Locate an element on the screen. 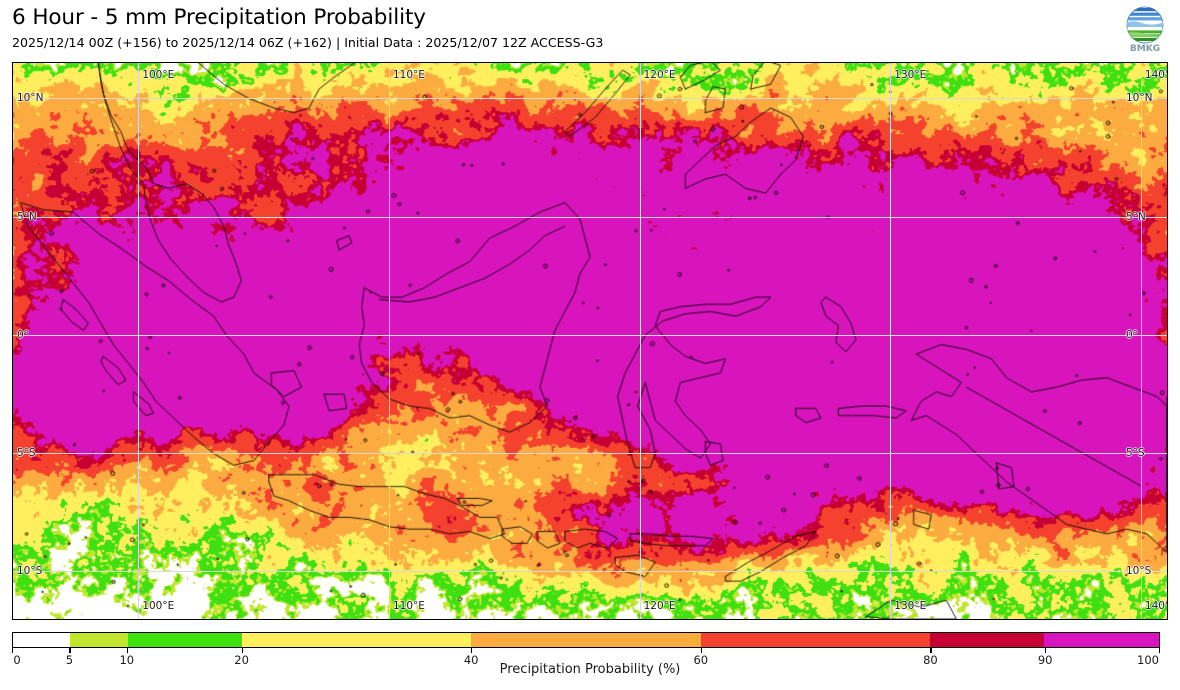 This screenshot has width=1180, height=690. colorbar-gradient is located at coordinates (586, 640).